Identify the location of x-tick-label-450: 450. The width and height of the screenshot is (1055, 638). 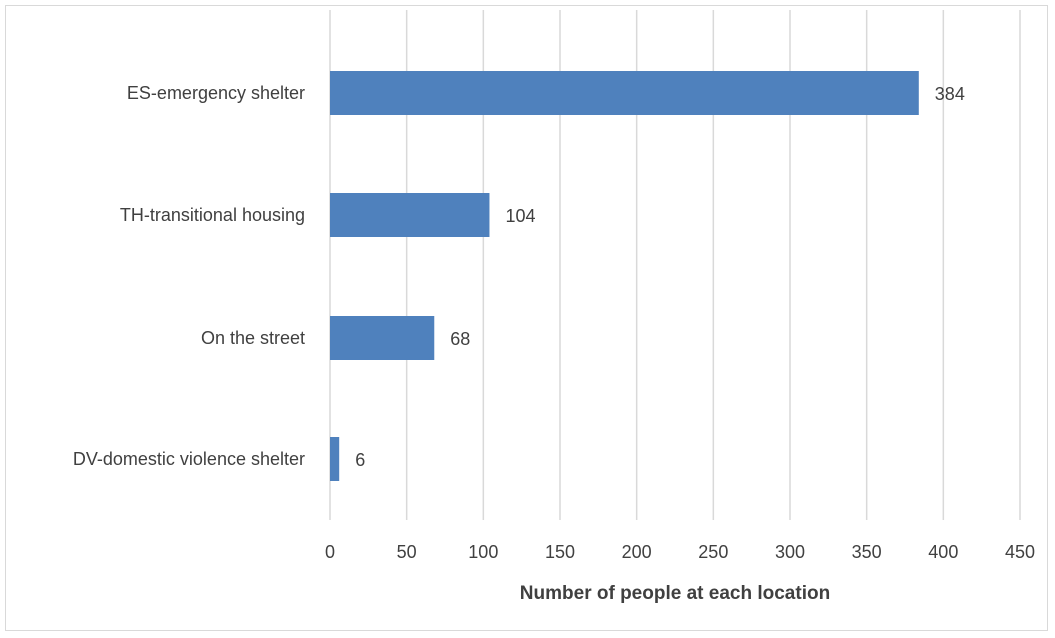
(1020, 552).